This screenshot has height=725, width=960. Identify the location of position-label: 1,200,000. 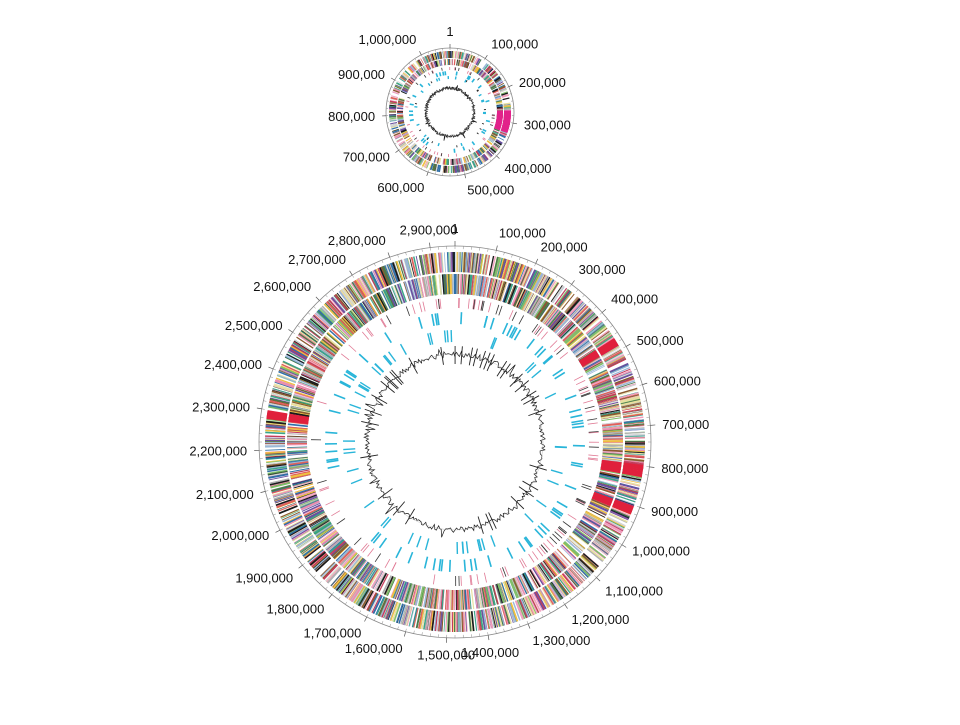
(600, 619).